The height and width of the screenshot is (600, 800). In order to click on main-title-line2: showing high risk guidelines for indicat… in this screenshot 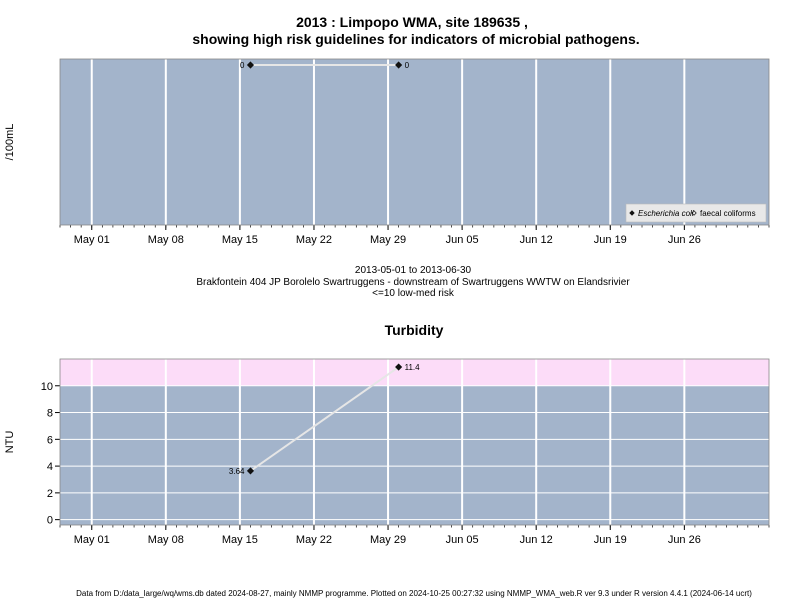, I will do `click(415, 39)`.